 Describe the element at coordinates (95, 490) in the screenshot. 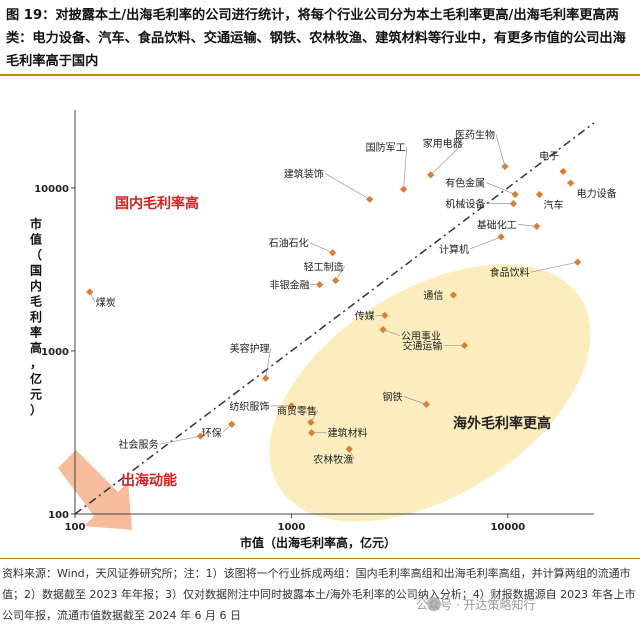

I see `momentum-arrow` at that location.